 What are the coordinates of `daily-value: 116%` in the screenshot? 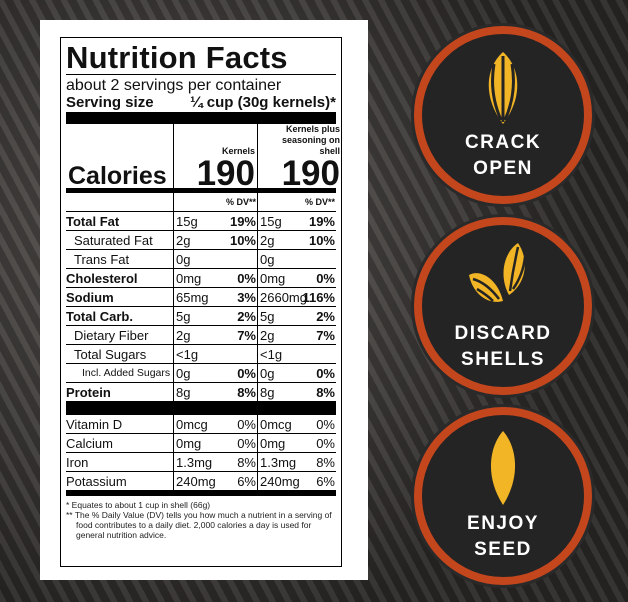 It's located at (318, 297).